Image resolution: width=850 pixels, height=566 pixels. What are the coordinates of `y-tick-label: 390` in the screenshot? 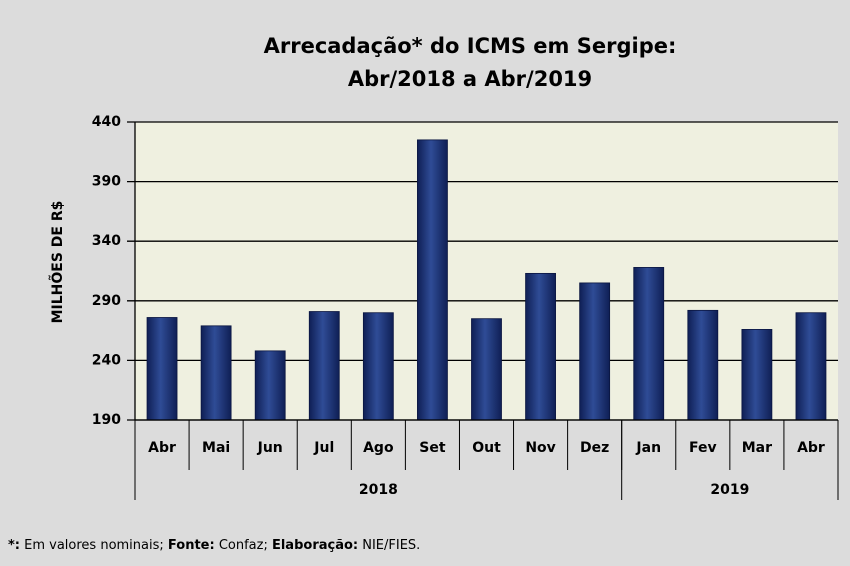 It's located at (106, 182).